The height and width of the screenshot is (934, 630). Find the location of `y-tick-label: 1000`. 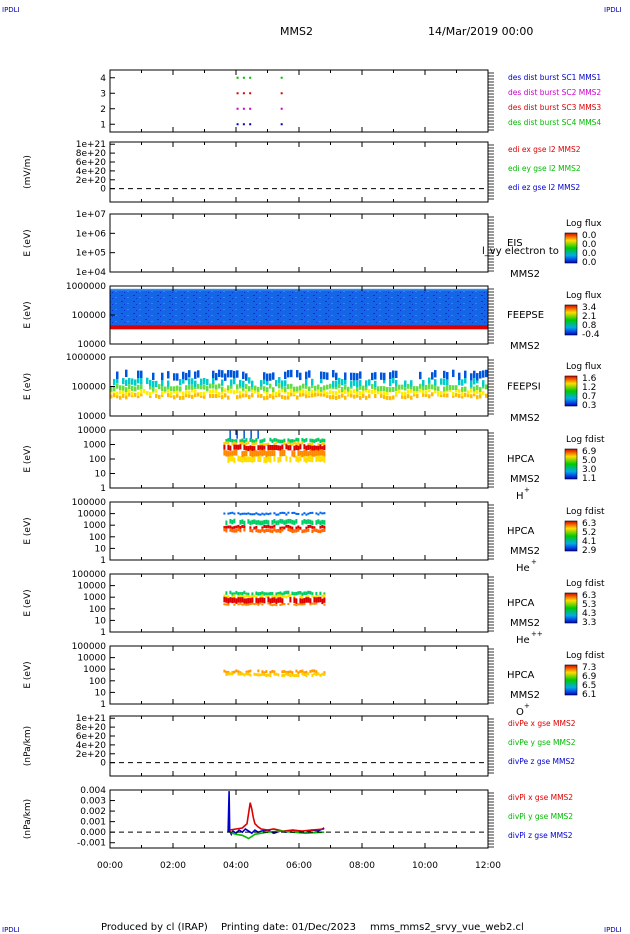

y-tick-label: 1000 is located at coordinates (94, 526).